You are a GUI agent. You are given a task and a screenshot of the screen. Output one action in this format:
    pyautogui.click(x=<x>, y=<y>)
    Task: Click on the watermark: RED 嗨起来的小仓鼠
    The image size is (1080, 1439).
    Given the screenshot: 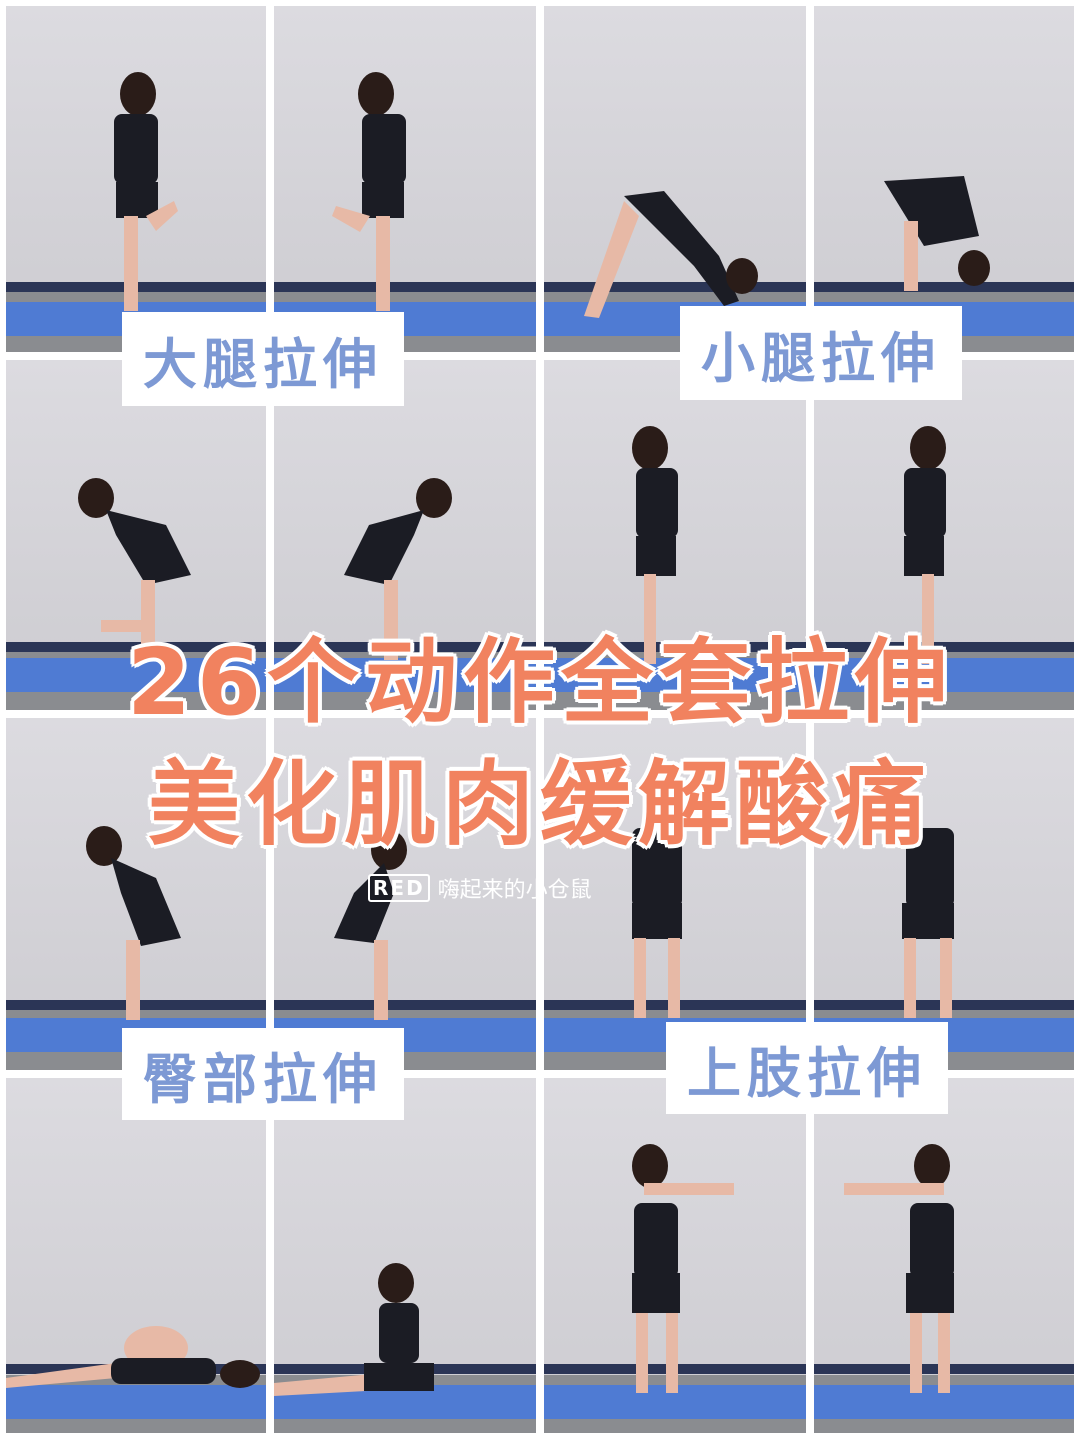 What is the action you would take?
    pyautogui.click(x=480, y=888)
    